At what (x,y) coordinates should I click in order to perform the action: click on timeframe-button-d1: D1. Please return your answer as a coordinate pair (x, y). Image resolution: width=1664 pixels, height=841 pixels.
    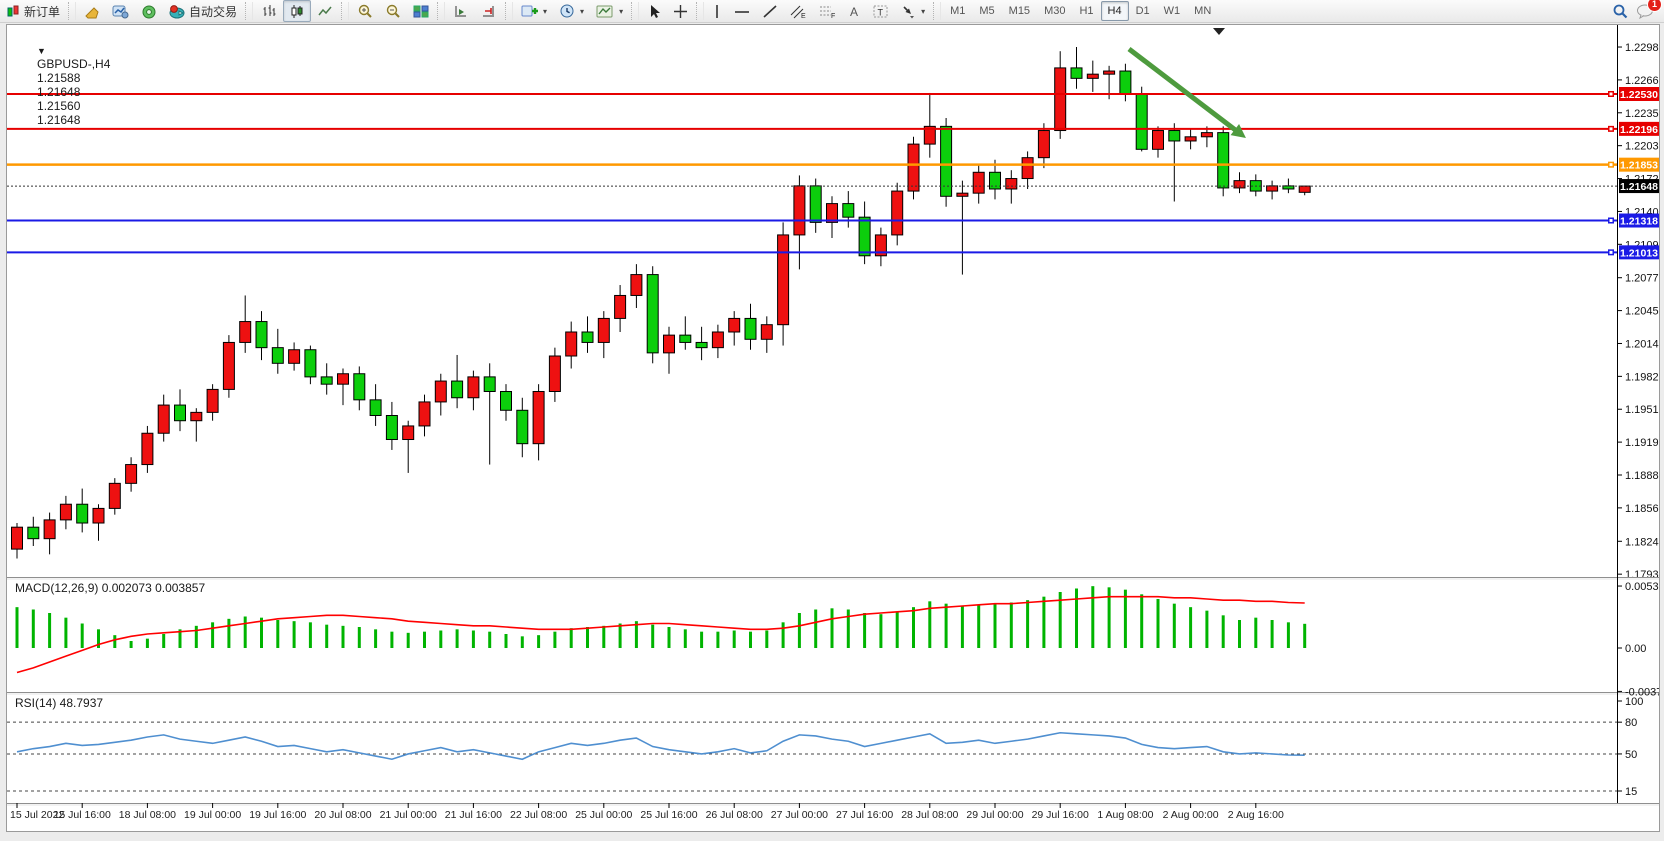
    Looking at the image, I should click on (1142, 11).